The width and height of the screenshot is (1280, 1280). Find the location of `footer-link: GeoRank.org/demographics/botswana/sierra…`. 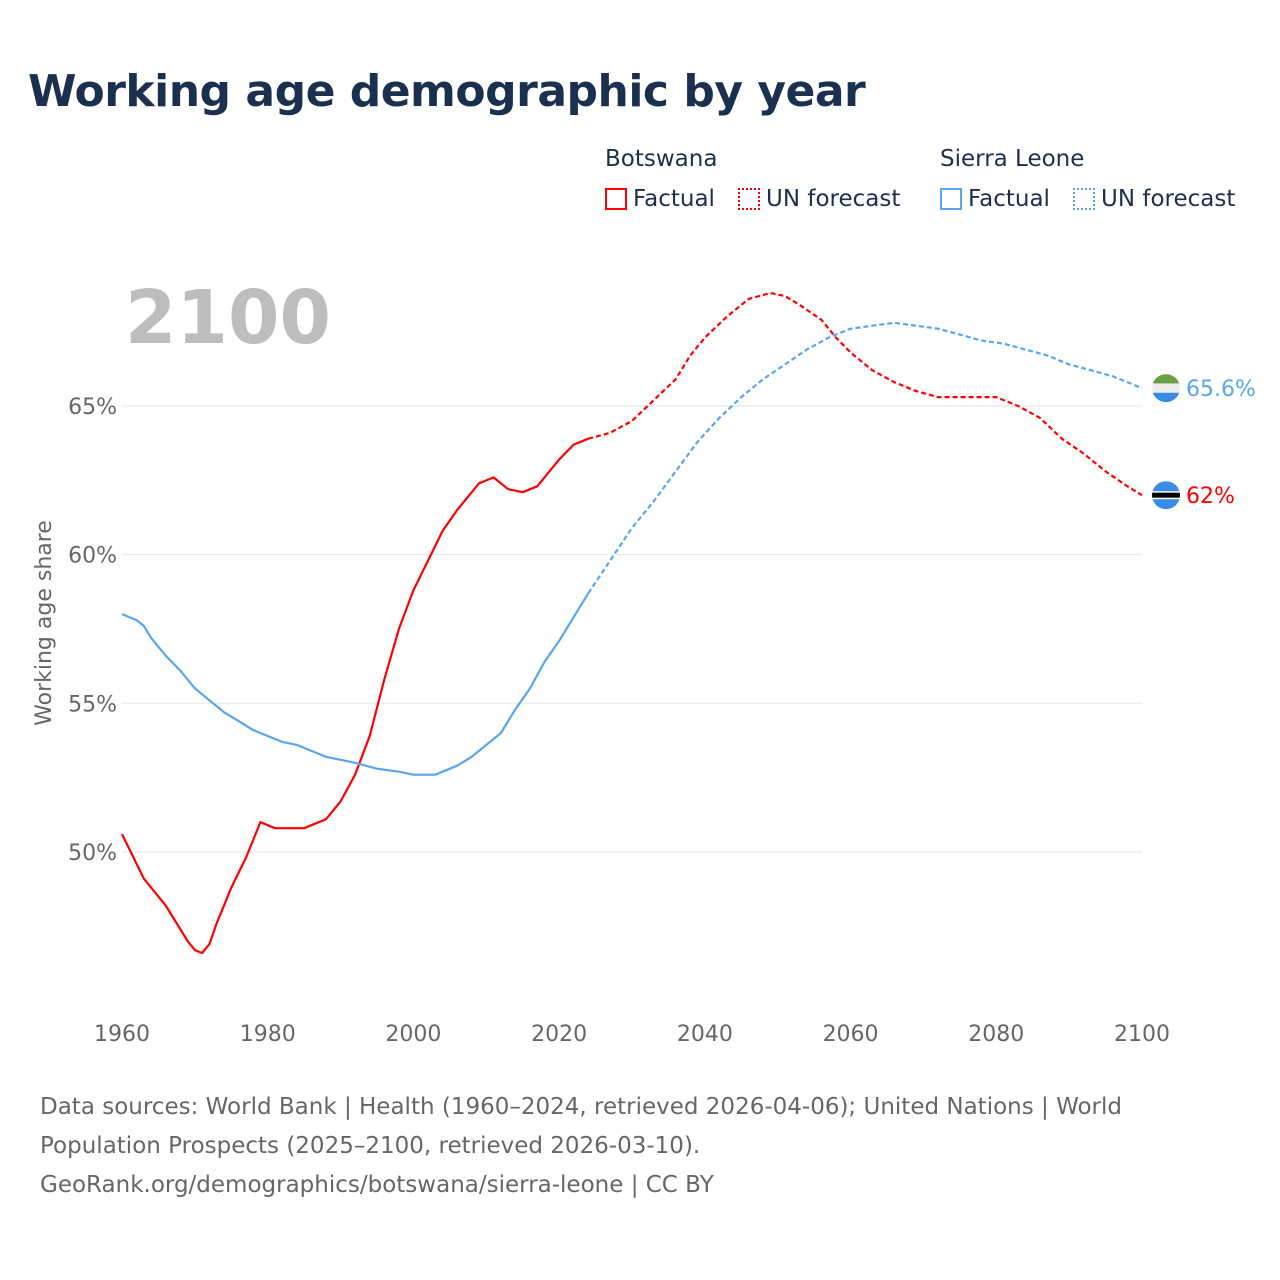

footer-link: GeoRank.org/demographics/botswana/sierra… is located at coordinates (377, 1185).